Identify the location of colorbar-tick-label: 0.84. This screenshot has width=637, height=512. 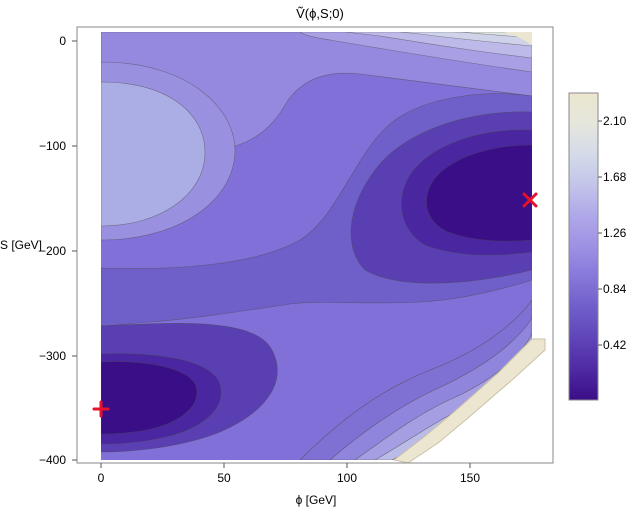
(615, 289).